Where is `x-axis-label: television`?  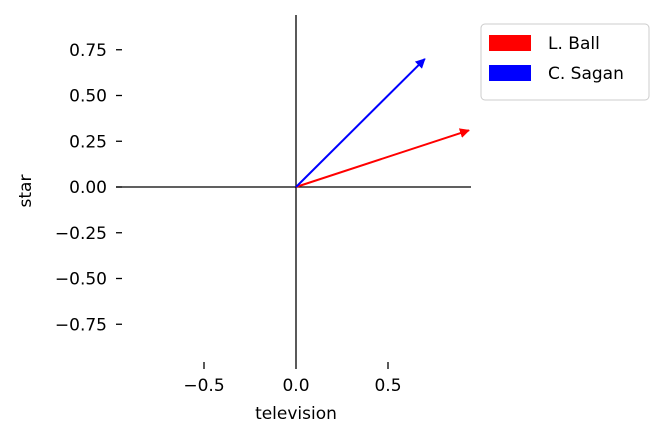
x-axis-label: television is located at coordinates (296, 414).